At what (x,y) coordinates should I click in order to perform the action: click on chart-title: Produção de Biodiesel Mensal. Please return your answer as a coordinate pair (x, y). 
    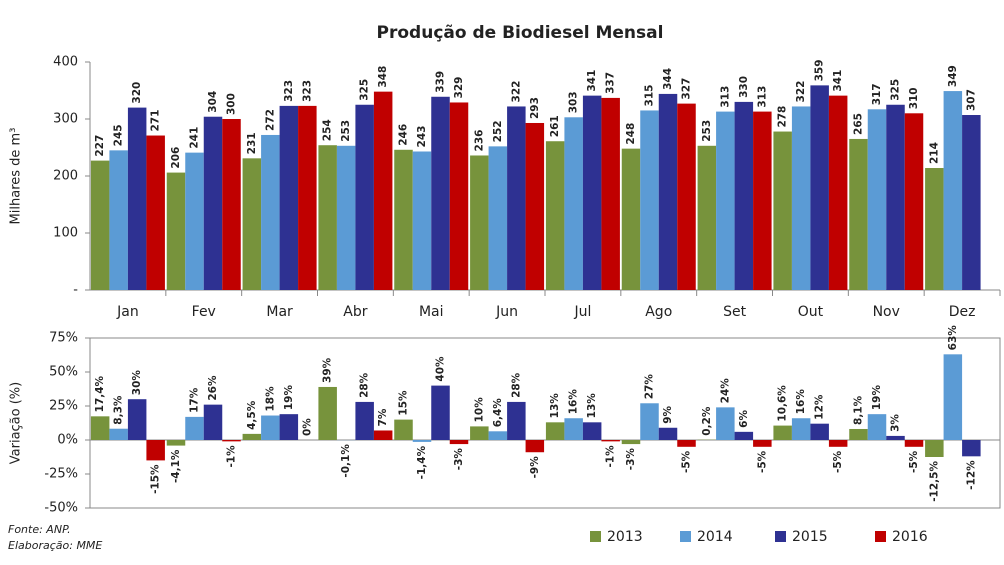
    Looking at the image, I should click on (520, 33).